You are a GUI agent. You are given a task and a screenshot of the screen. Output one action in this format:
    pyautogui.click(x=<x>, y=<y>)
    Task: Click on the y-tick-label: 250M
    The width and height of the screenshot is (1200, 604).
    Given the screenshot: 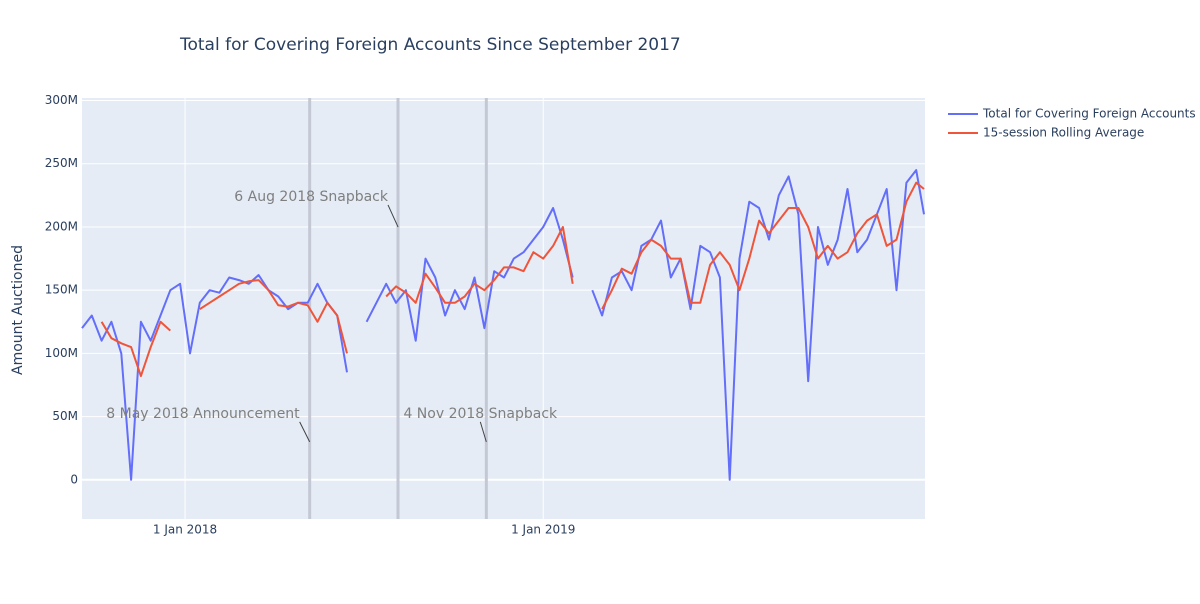 What is the action you would take?
    pyautogui.click(x=61, y=163)
    